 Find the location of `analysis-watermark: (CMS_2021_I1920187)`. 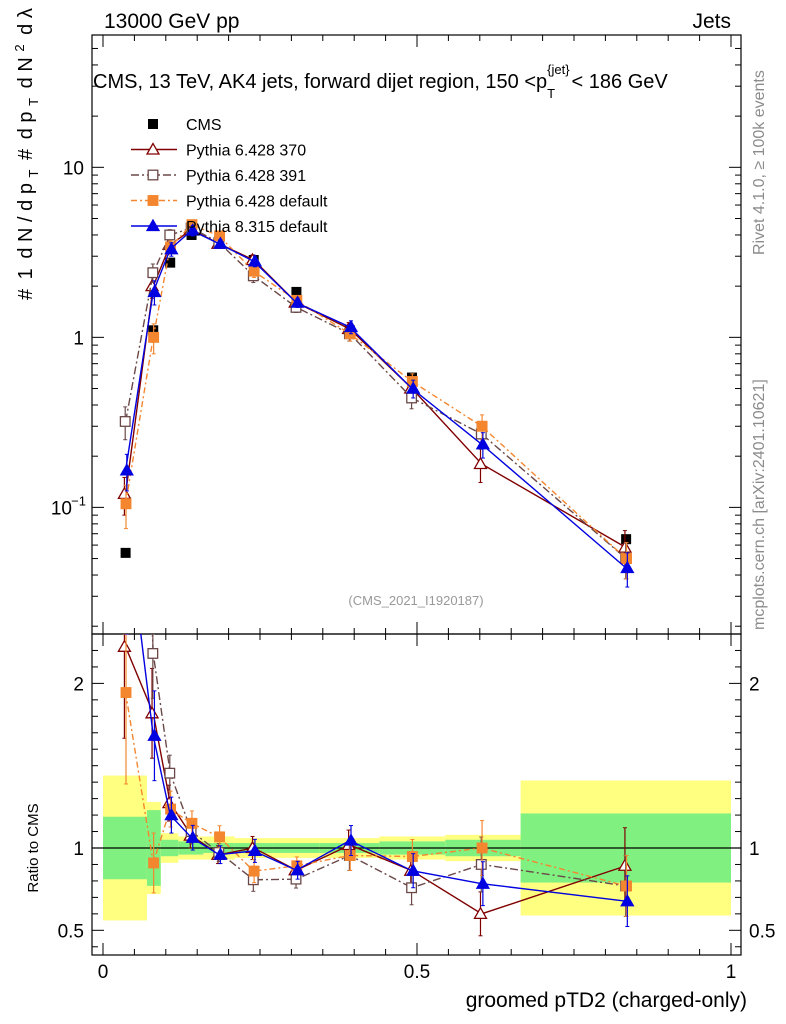

analysis-watermark: (CMS_2021_I1920187) is located at coordinates (415, 600).